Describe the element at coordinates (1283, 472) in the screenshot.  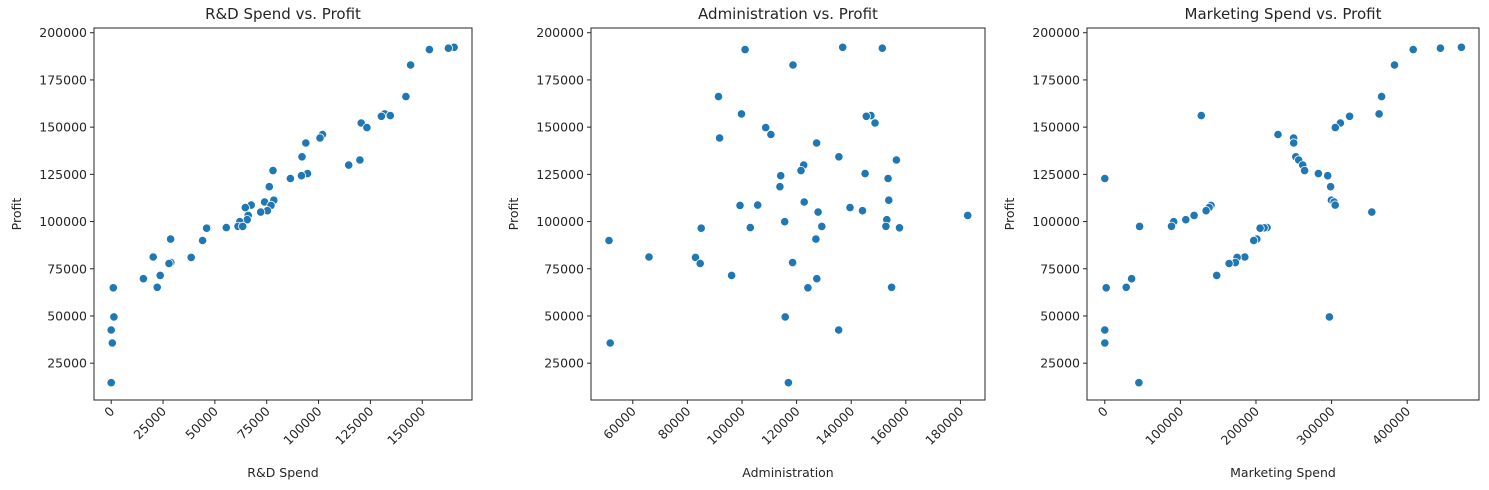
I see `x-axis-label: Marketing Spend` at that location.